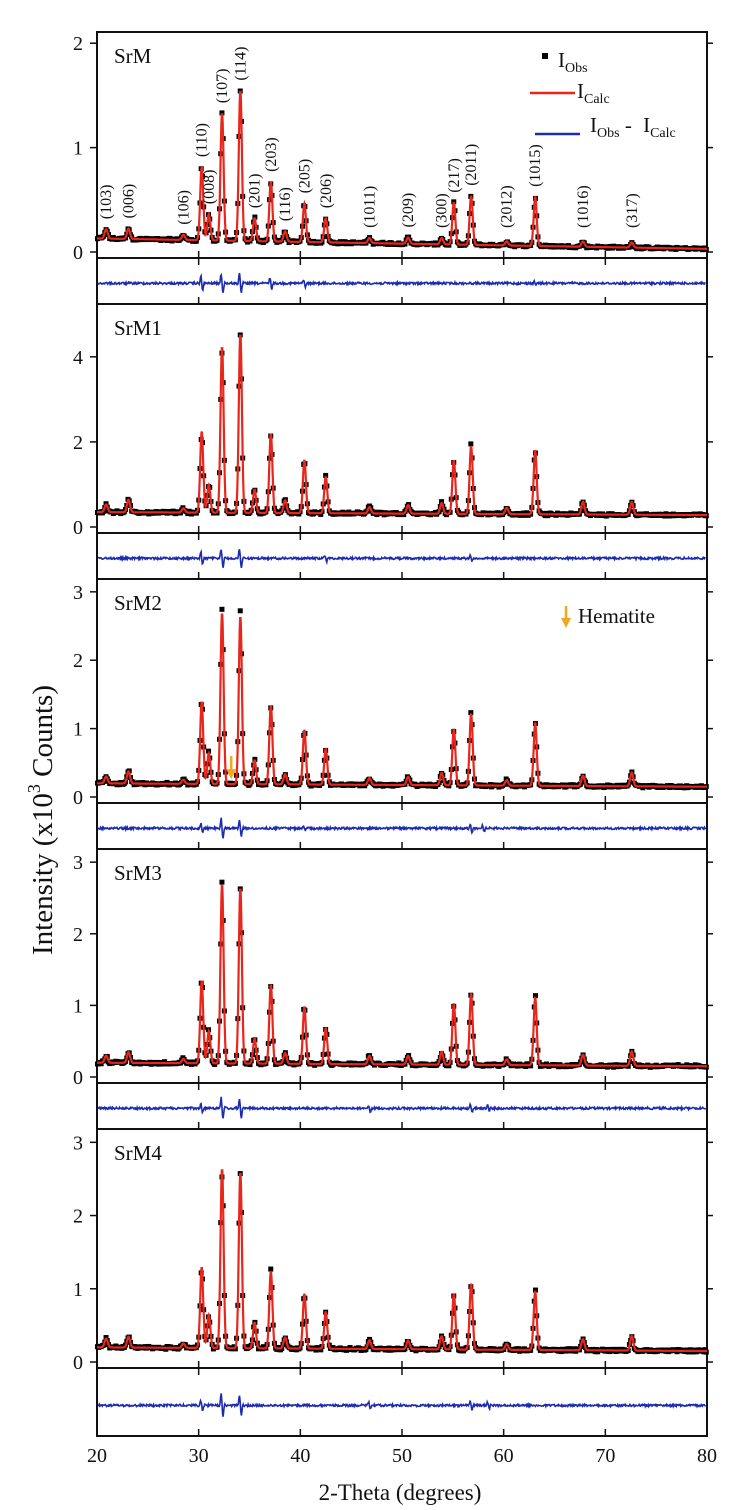 Image resolution: width=736 pixels, height=1510 pixels. What do you see at coordinates (605, 1456) in the screenshot?
I see `x-tick-label: 70` at bounding box center [605, 1456].